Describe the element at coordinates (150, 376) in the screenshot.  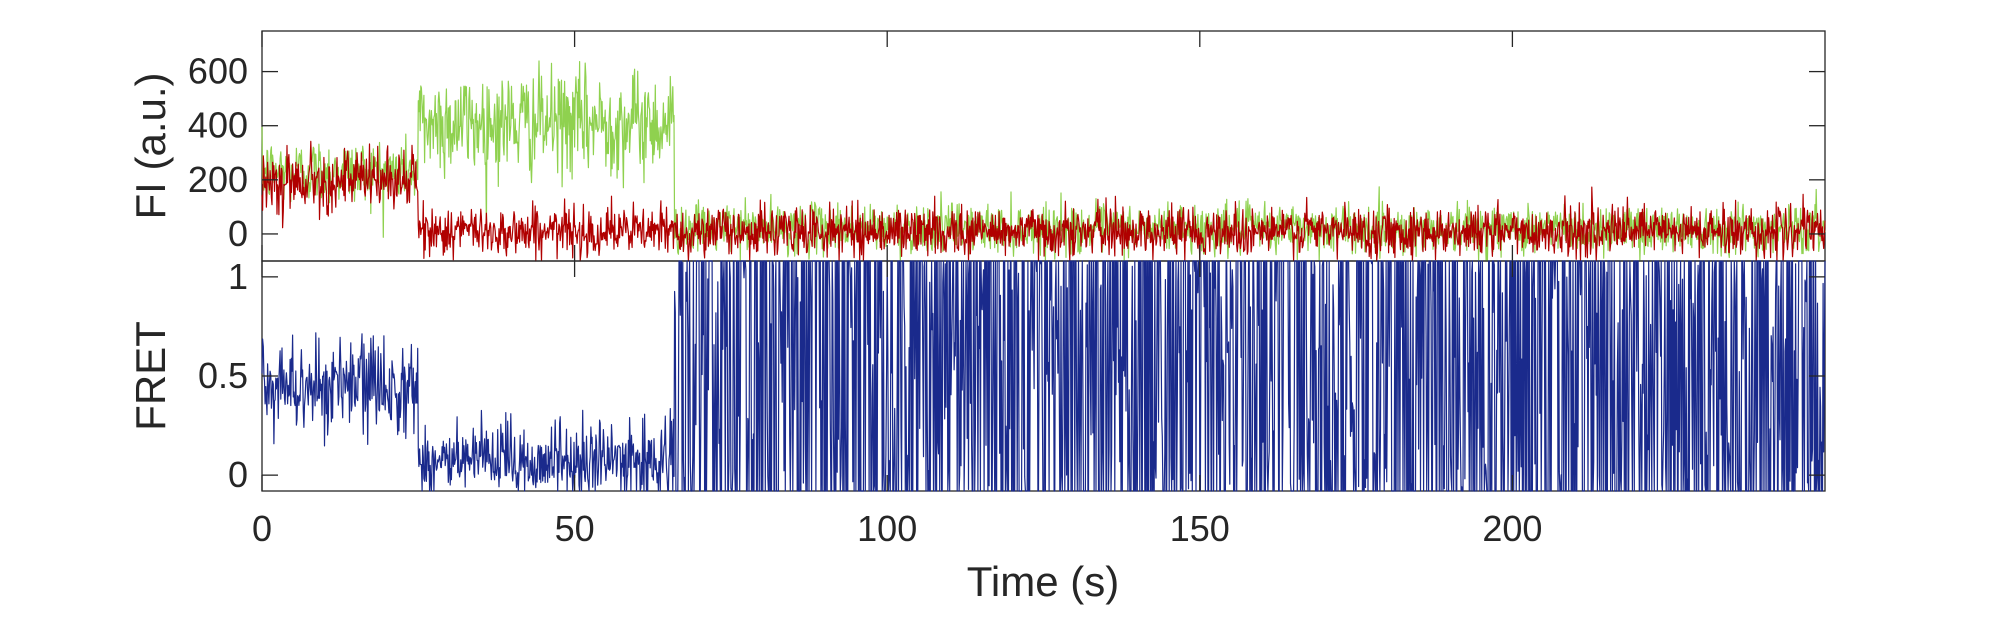
I see `fret-y-axis-label: FRET` at that location.